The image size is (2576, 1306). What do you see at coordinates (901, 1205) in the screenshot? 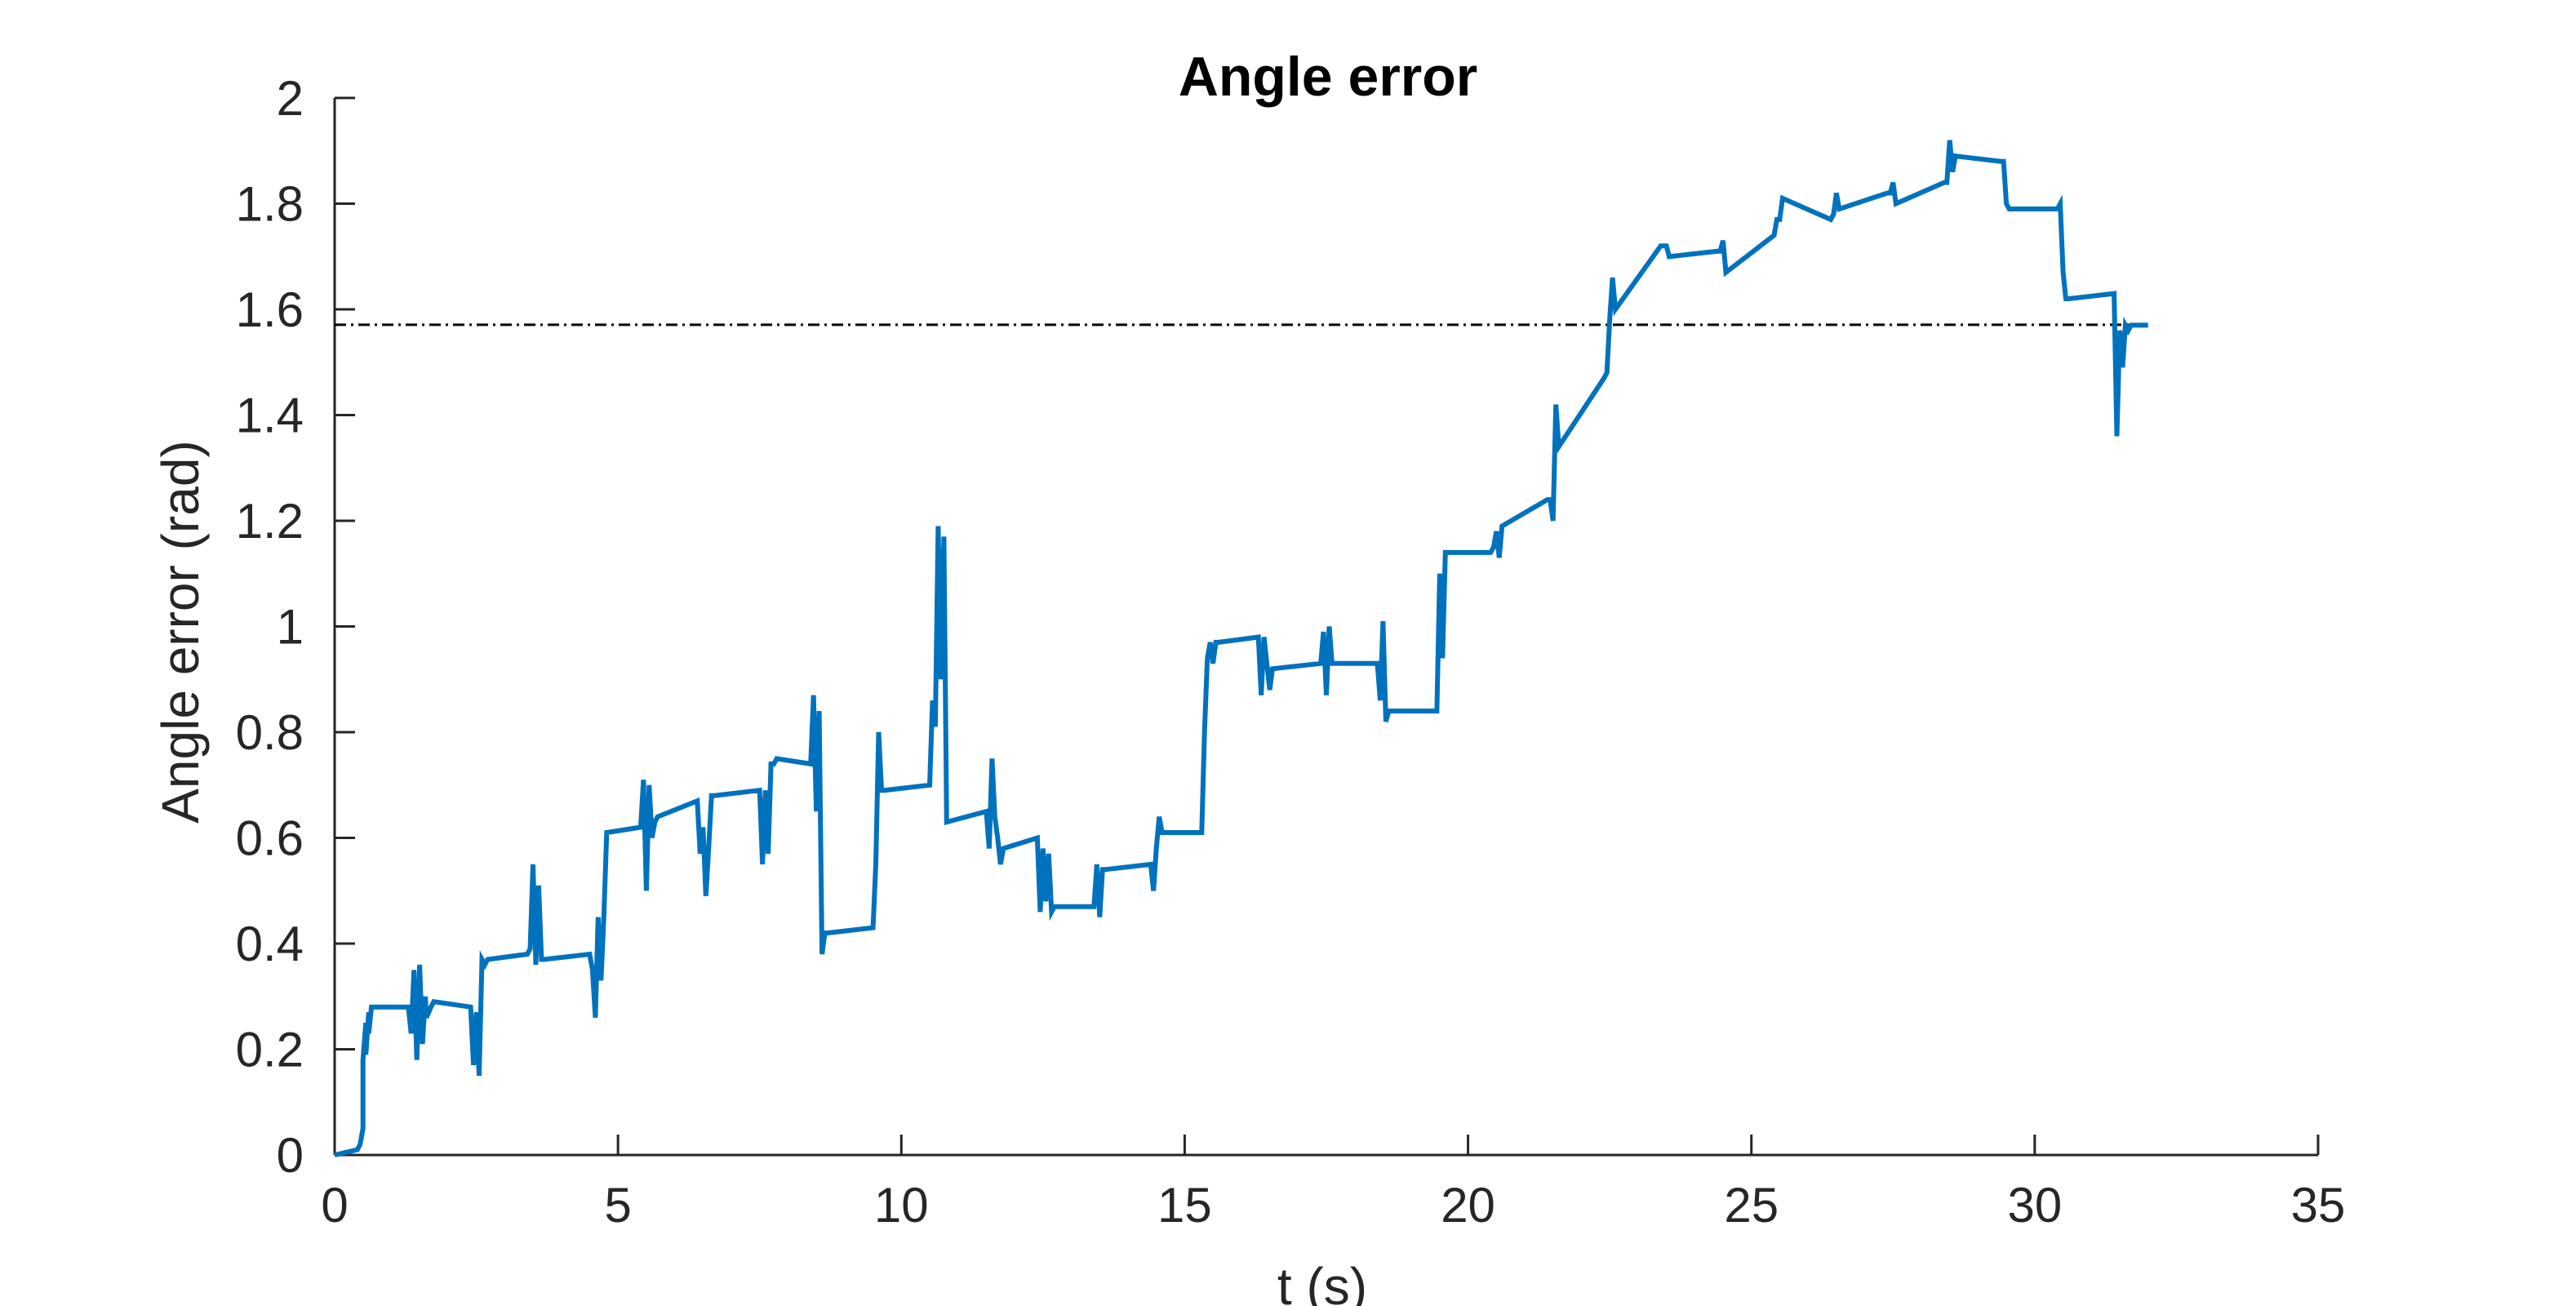
I see `x-tick-label: 10` at bounding box center [901, 1205].